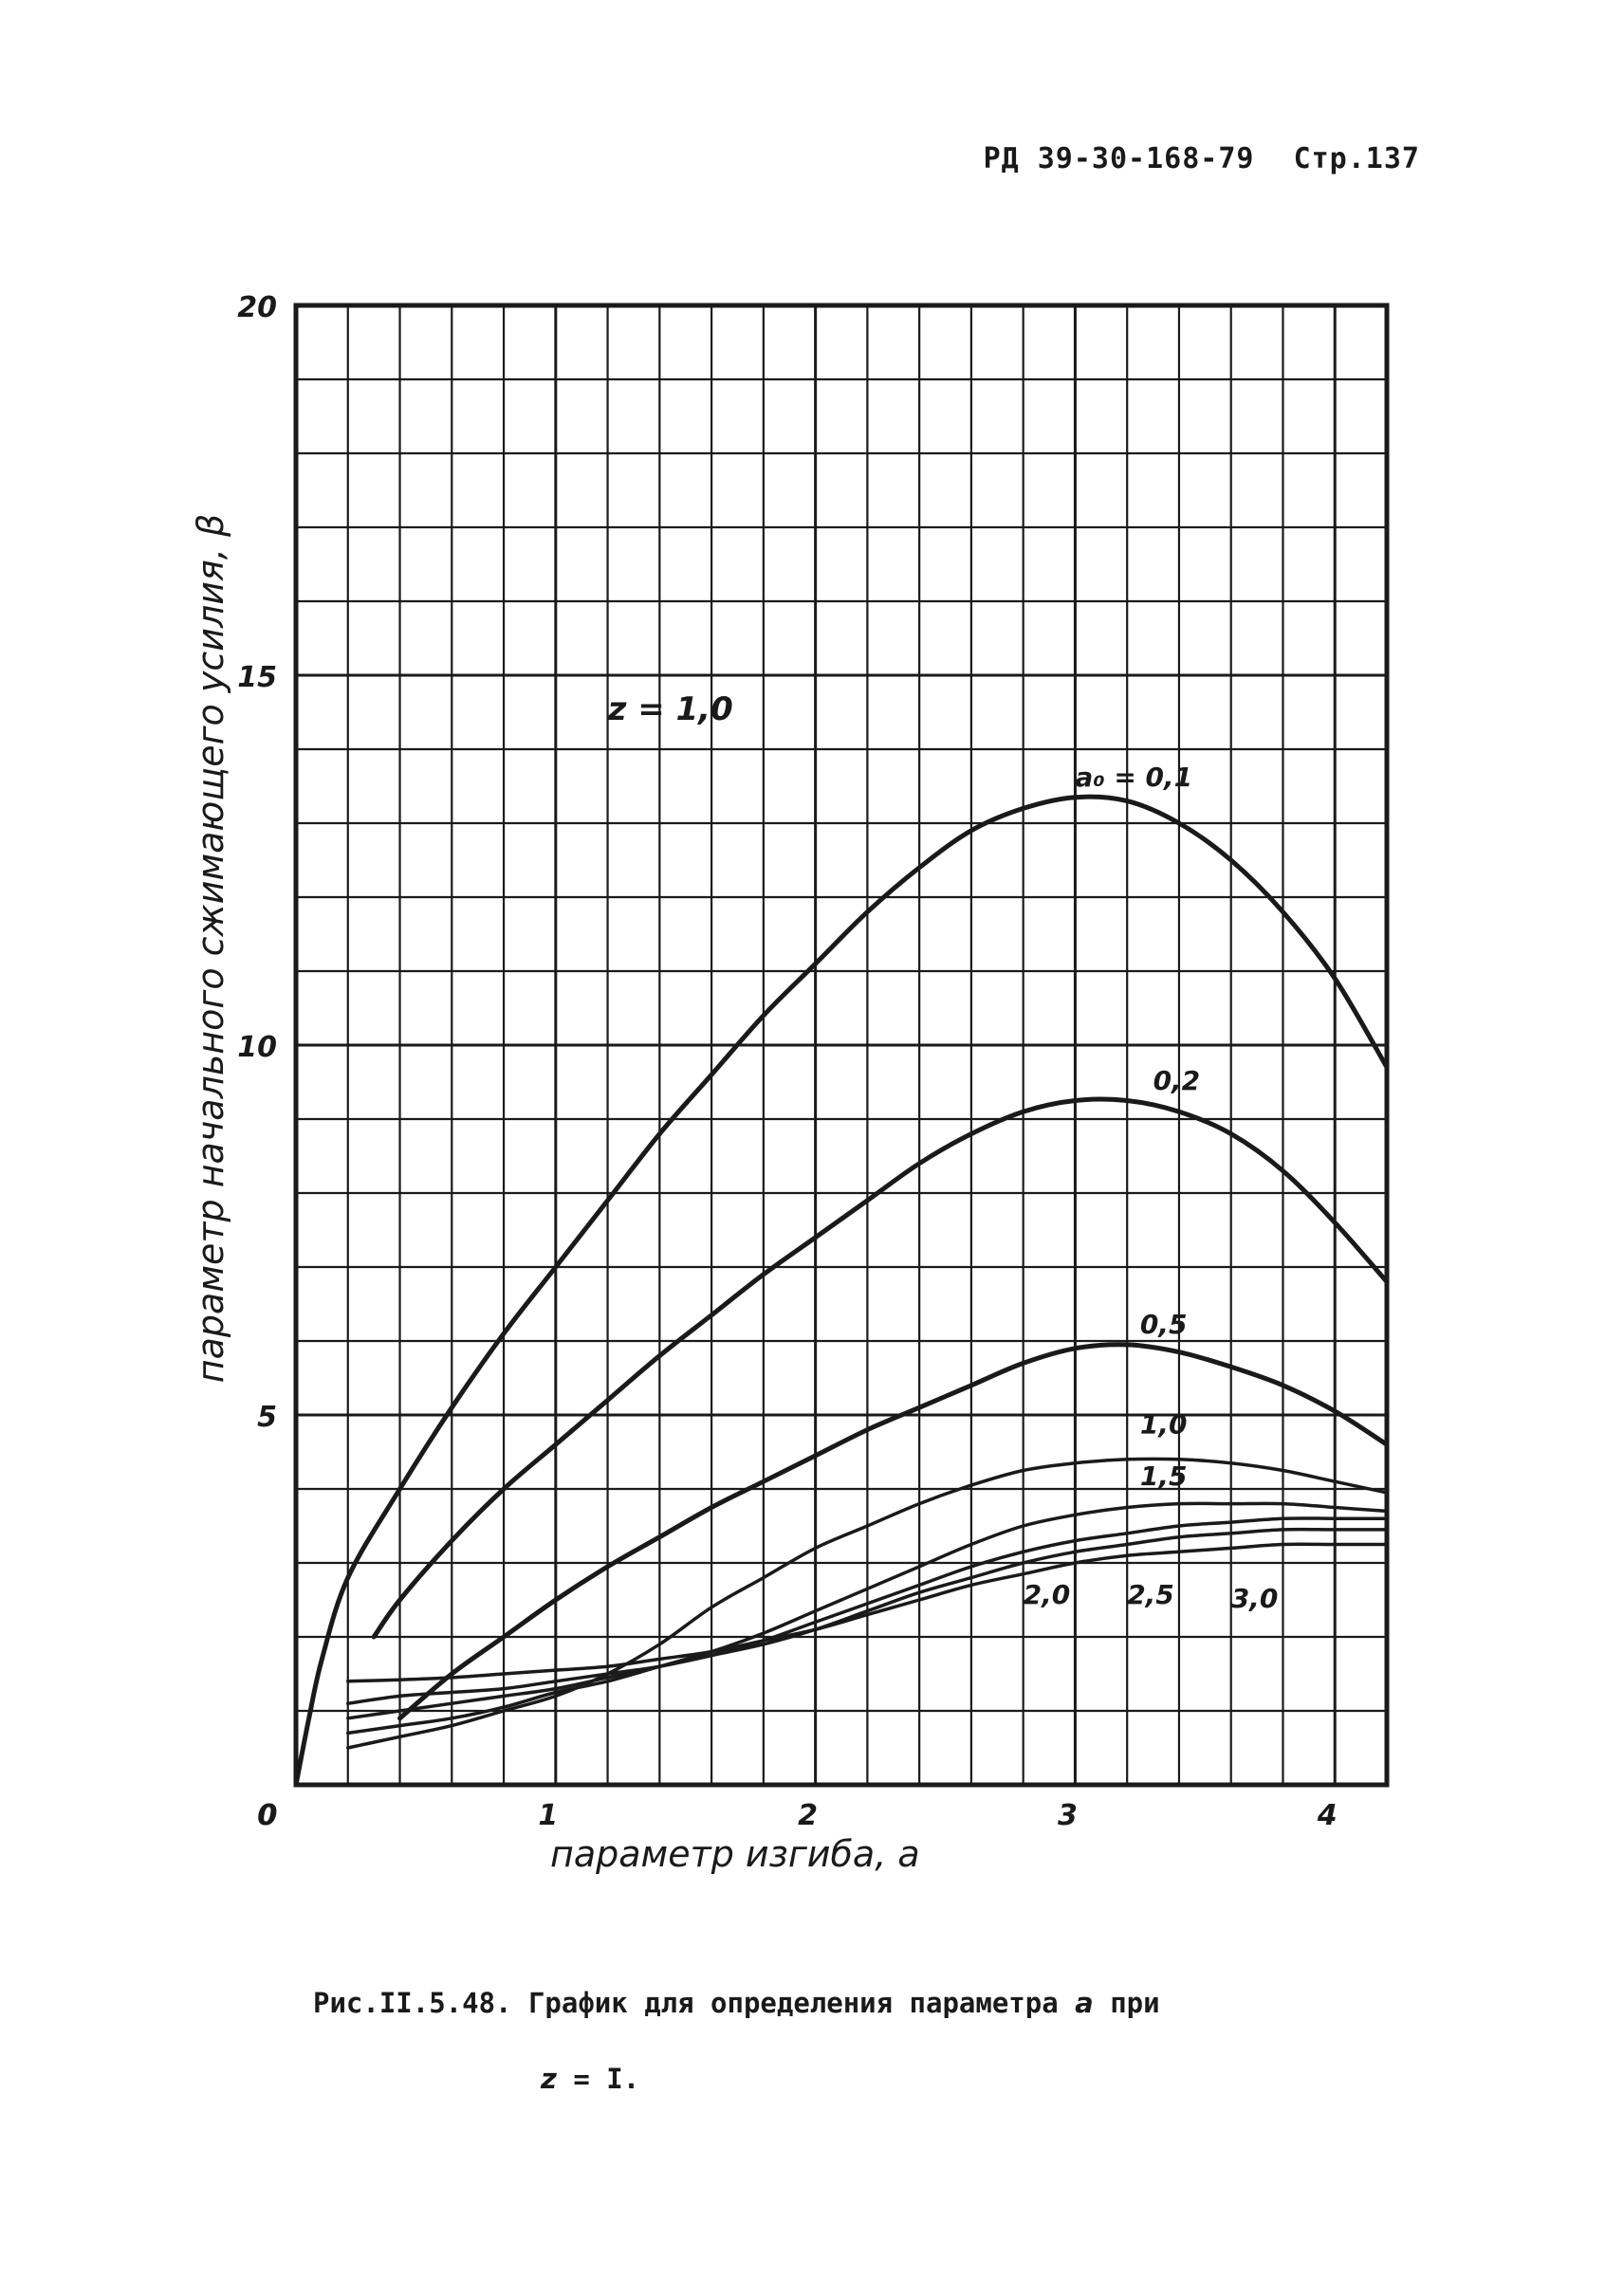  Describe the element at coordinates (1135, 2003) in the screenshot. I see `caption-suffix: при` at that location.